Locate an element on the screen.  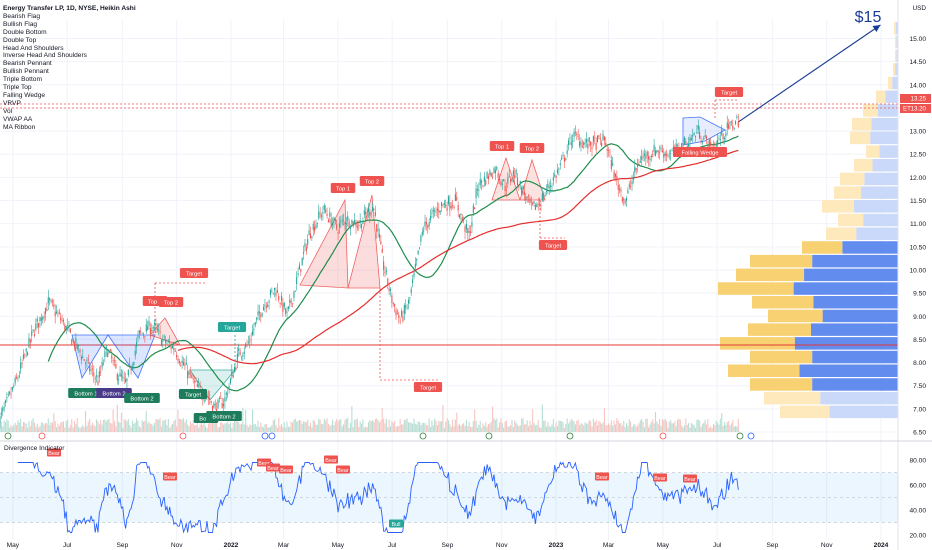
indicator-item: Triple Bottom is located at coordinates (22, 80).